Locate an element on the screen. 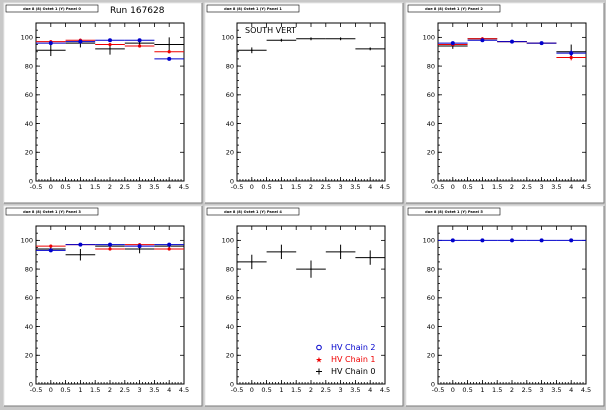 The image size is (606, 410). panel-title: doe 8 (8) Octet 1 (Y) Panel 1 is located at coordinates (253, 9).